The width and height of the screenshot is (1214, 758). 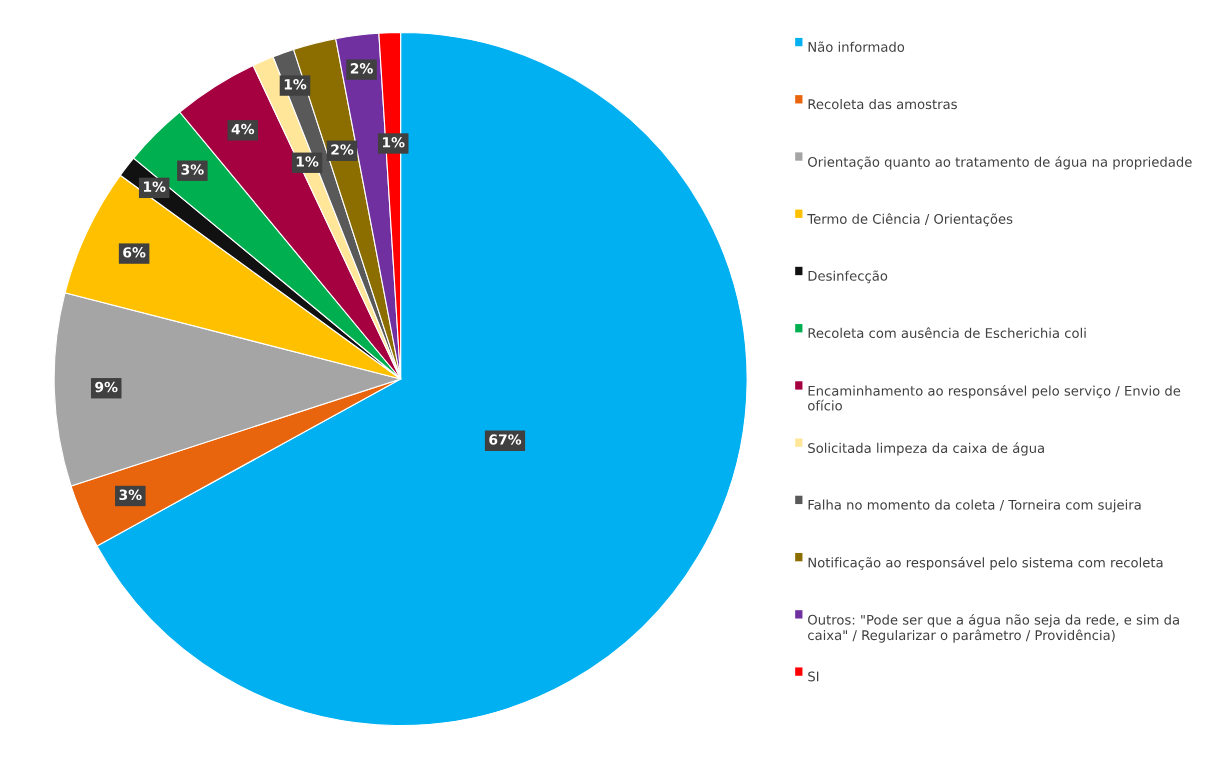 What do you see at coordinates (106, 387) in the screenshot?
I see `data-label: 9%` at bounding box center [106, 387].